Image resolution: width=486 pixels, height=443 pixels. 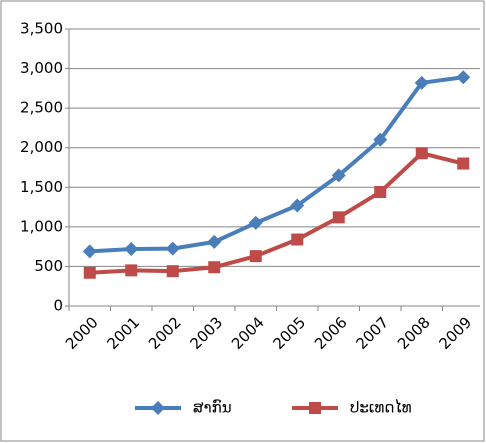 What do you see at coordinates (41, 226) in the screenshot?
I see `y-tick-label: 1,000` at bounding box center [41, 226].